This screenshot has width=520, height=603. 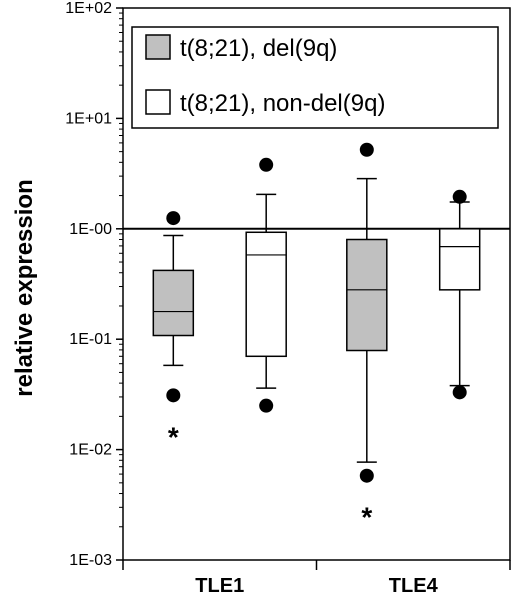 What do you see at coordinates (158, 47) in the screenshot?
I see `legend-swatch-del` at bounding box center [158, 47].